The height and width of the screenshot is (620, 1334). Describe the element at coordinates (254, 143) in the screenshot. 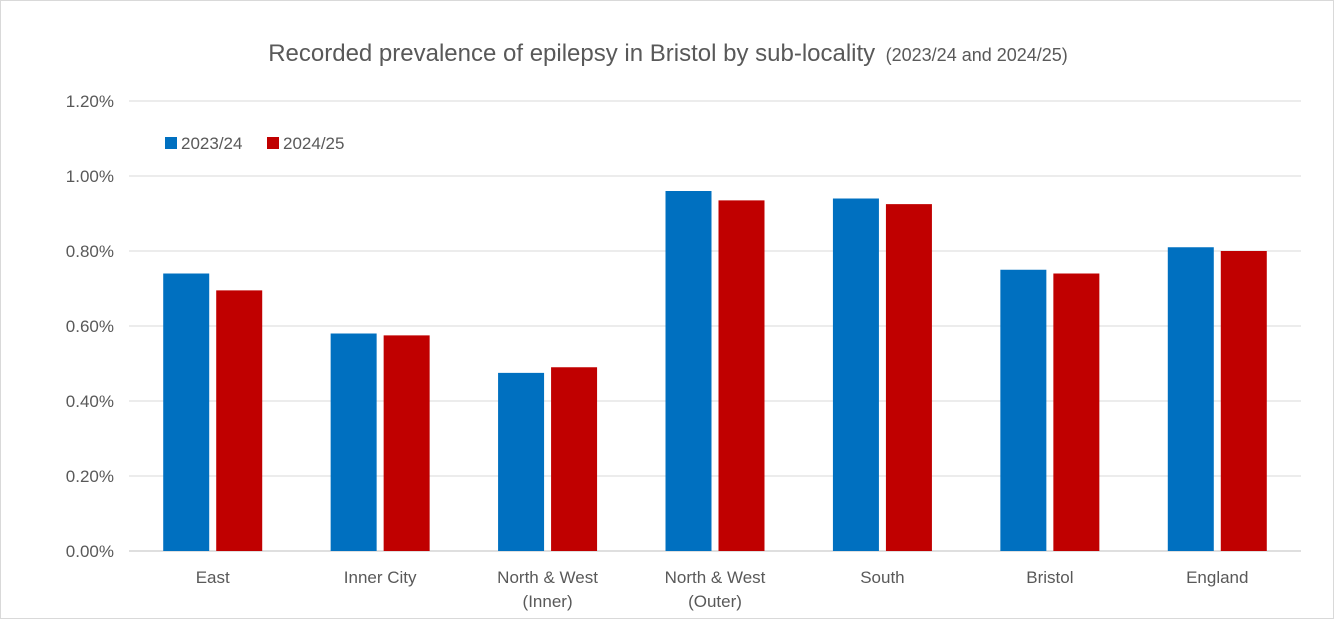

I see `legend: 2023/24 2024/25` at that location.